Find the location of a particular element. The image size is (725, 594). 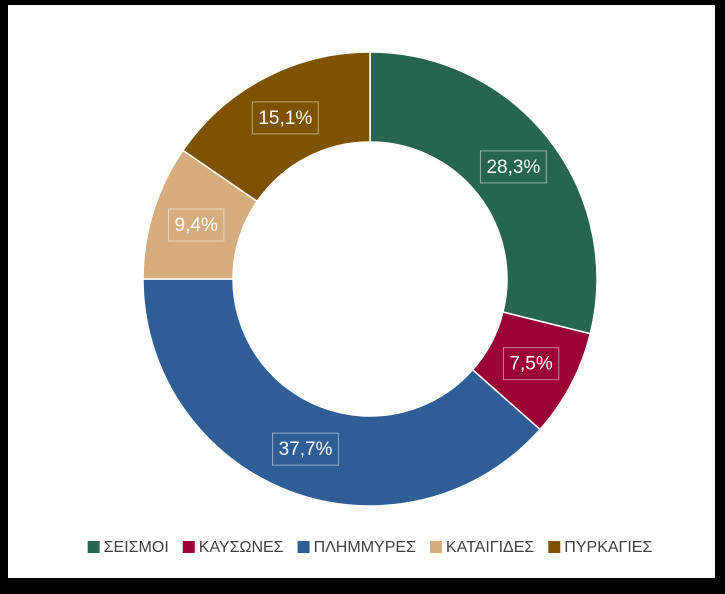

data-label: 37,7% is located at coordinates (306, 449).